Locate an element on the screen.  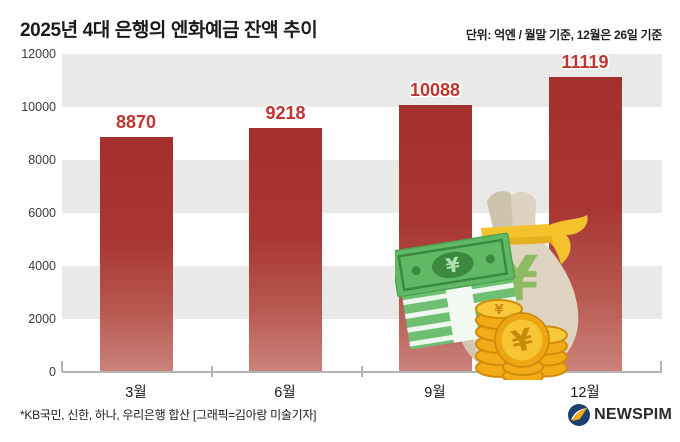
x-axis-label: 6월 is located at coordinates (285, 393).